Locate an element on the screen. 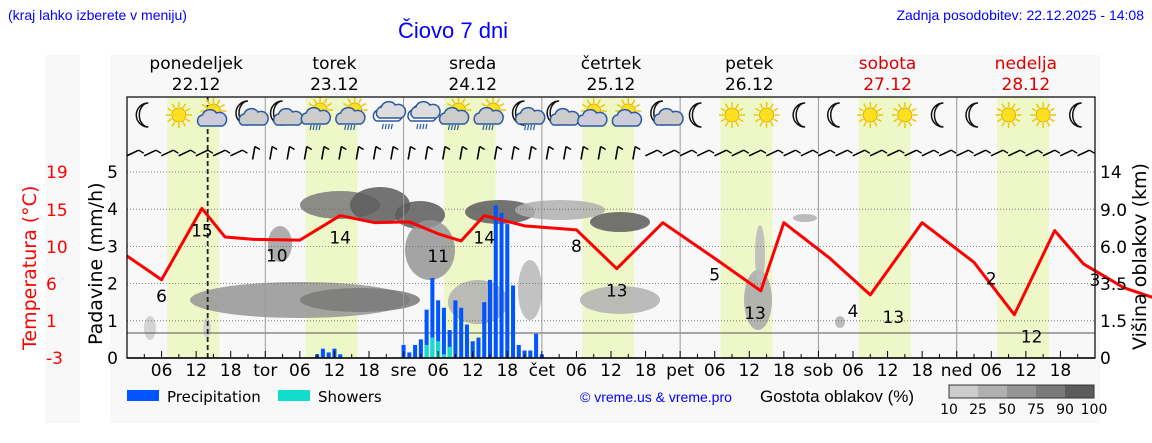  temp-tick: -3 is located at coordinates (54, 359).